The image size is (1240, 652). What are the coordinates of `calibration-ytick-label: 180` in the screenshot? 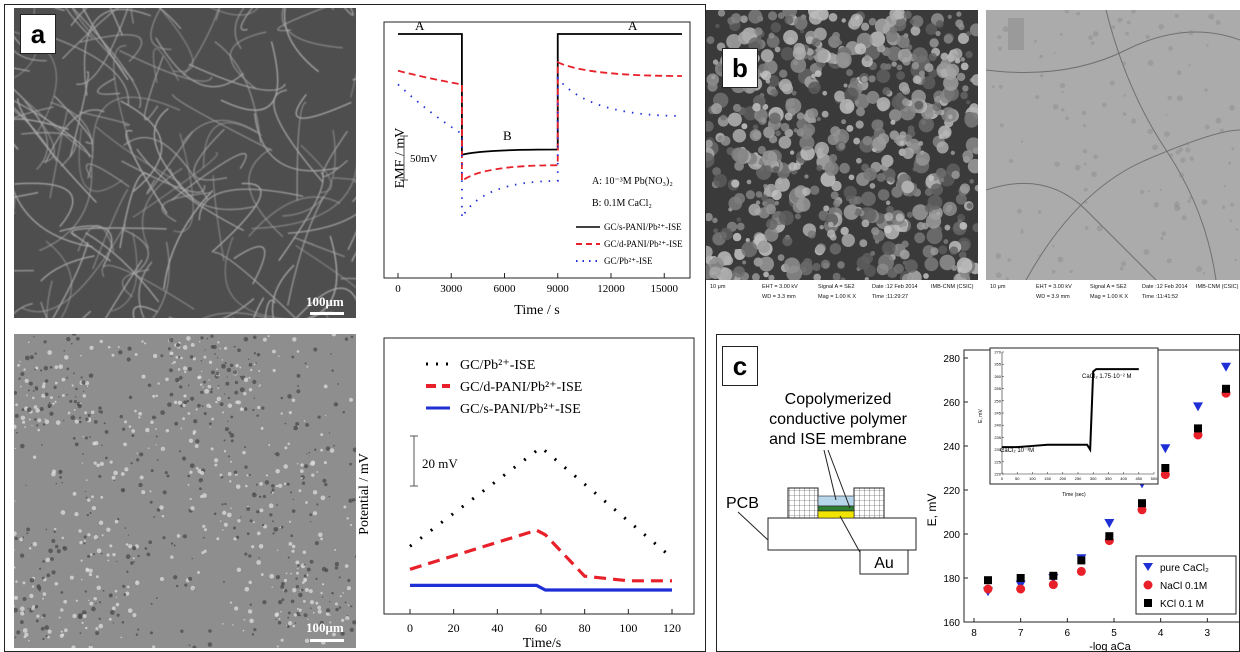 It's located at (951, 579).